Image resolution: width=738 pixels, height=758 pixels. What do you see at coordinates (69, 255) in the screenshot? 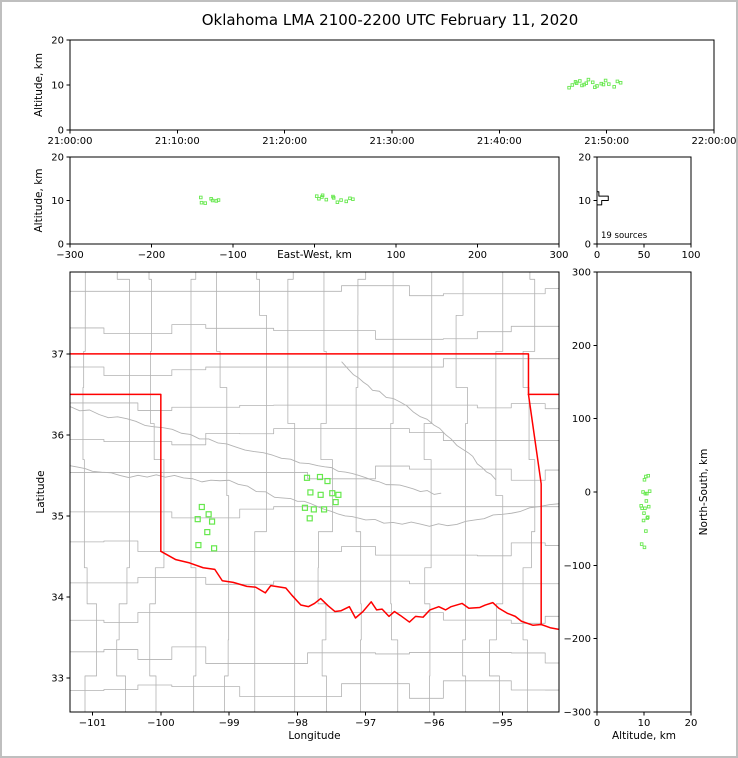
I see `x-tick-label: −300` at bounding box center [69, 255].